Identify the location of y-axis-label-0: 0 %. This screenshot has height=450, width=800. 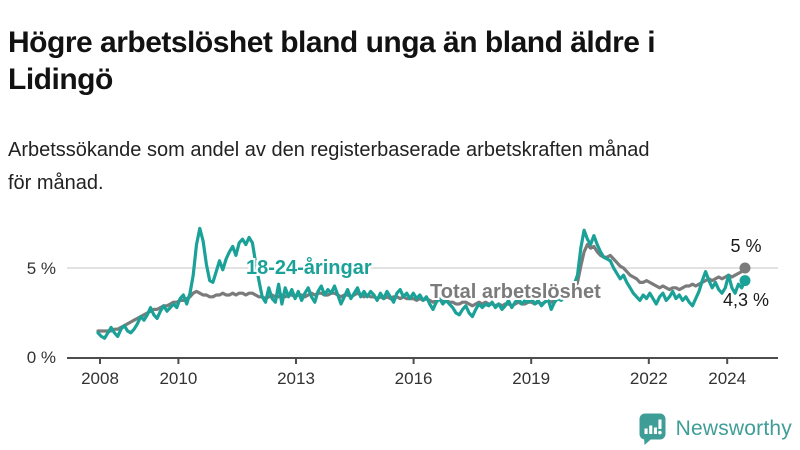
(41, 357).